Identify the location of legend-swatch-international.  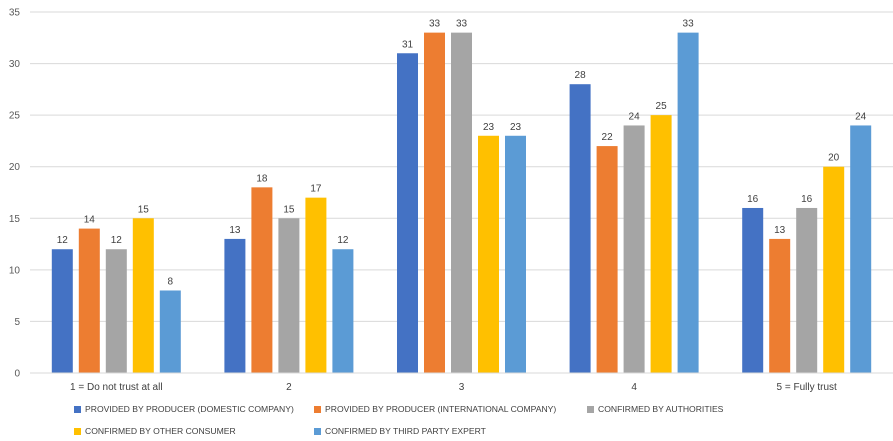
(317, 409).